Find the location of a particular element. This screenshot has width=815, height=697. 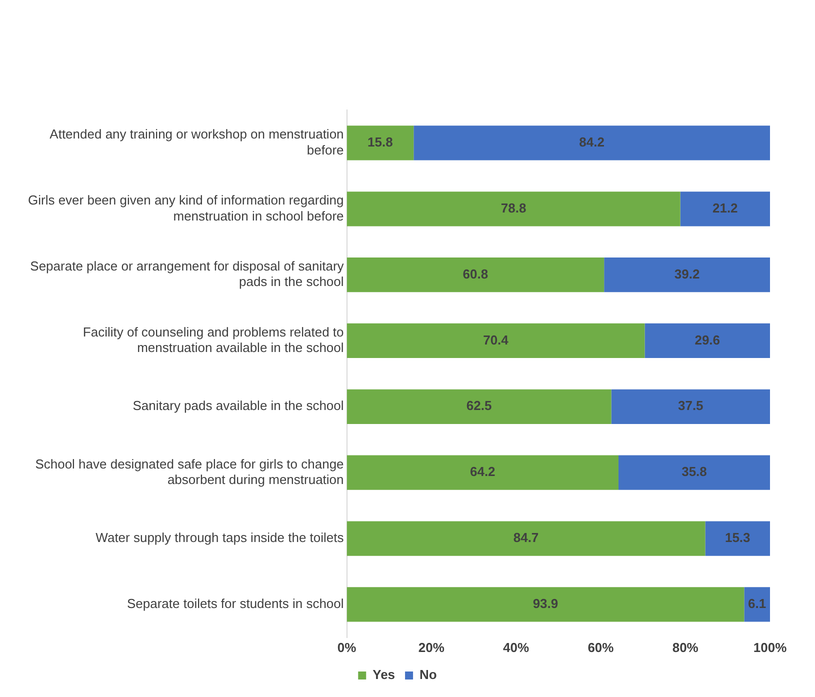

data-label: 15.8 is located at coordinates (380, 142).